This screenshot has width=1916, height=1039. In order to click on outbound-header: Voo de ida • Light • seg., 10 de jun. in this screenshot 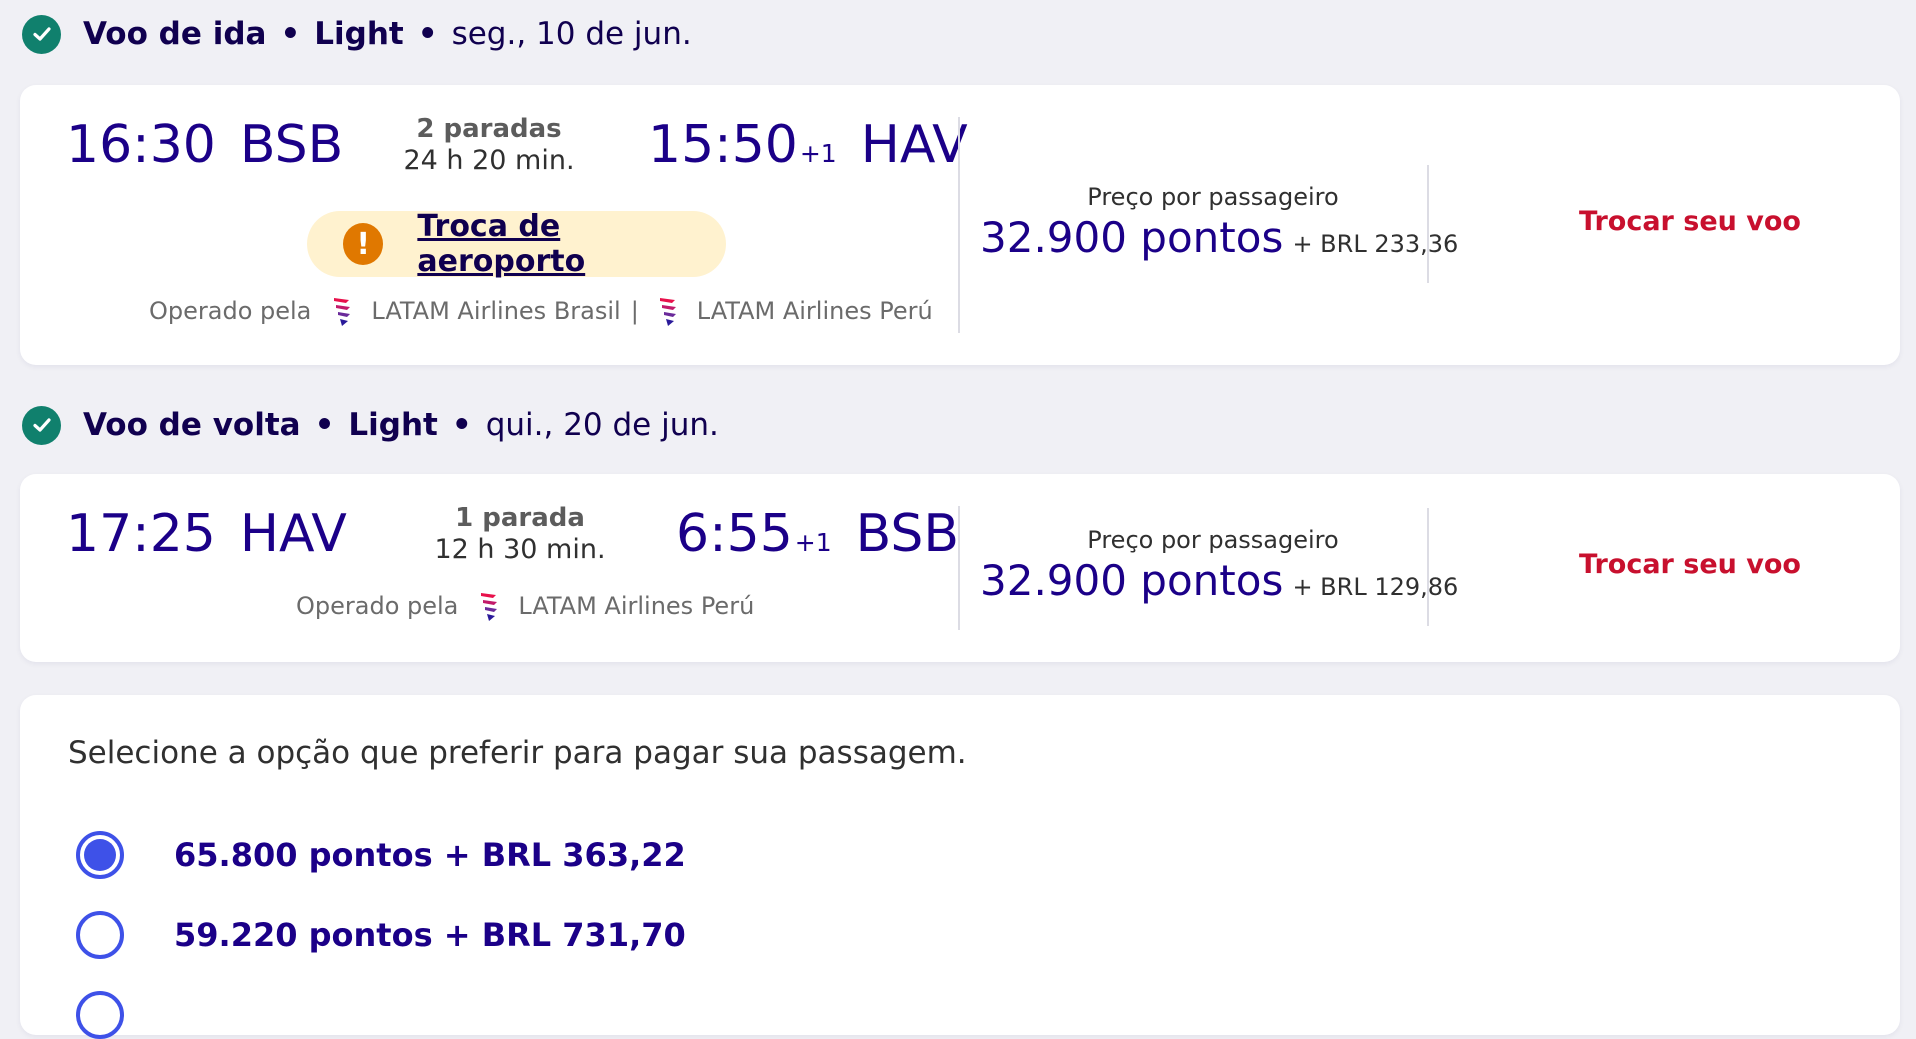, I will do `click(357, 34)`.